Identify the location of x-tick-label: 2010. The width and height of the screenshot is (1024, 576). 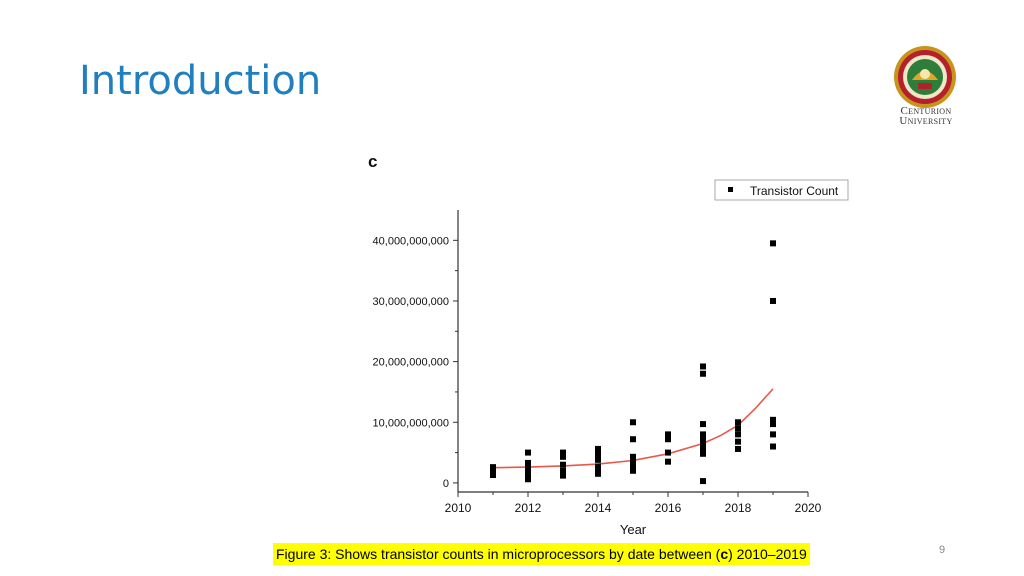
(458, 508).